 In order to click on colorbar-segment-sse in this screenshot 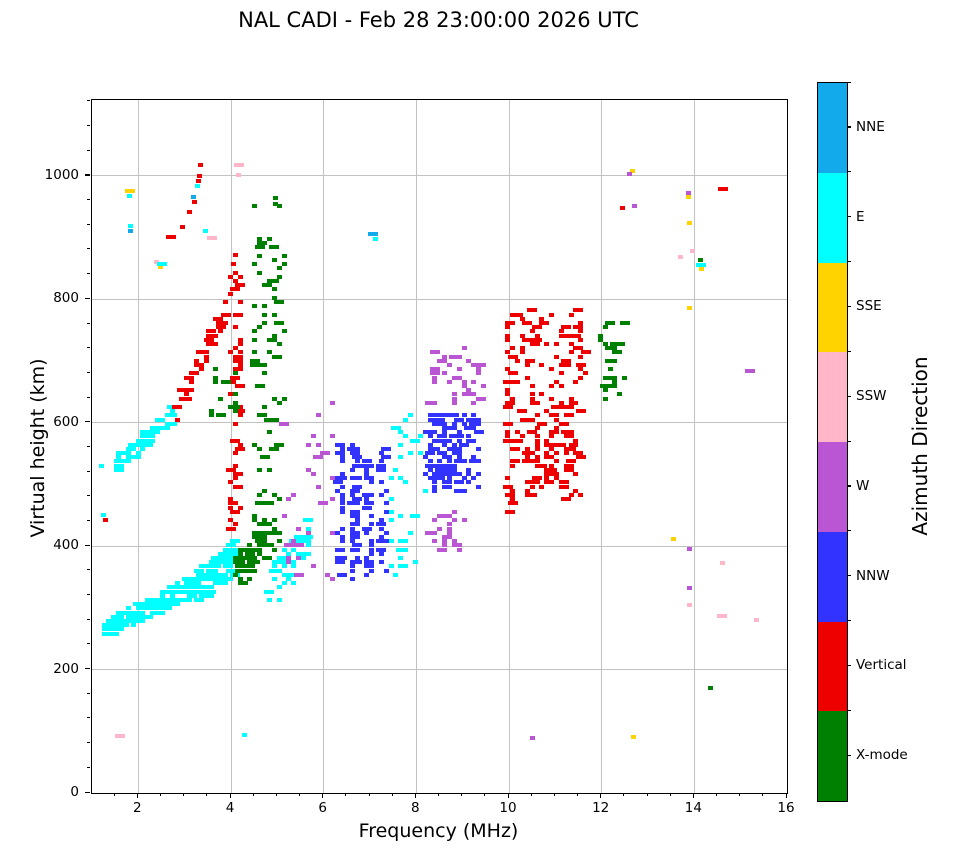, I will do `click(832, 307)`.